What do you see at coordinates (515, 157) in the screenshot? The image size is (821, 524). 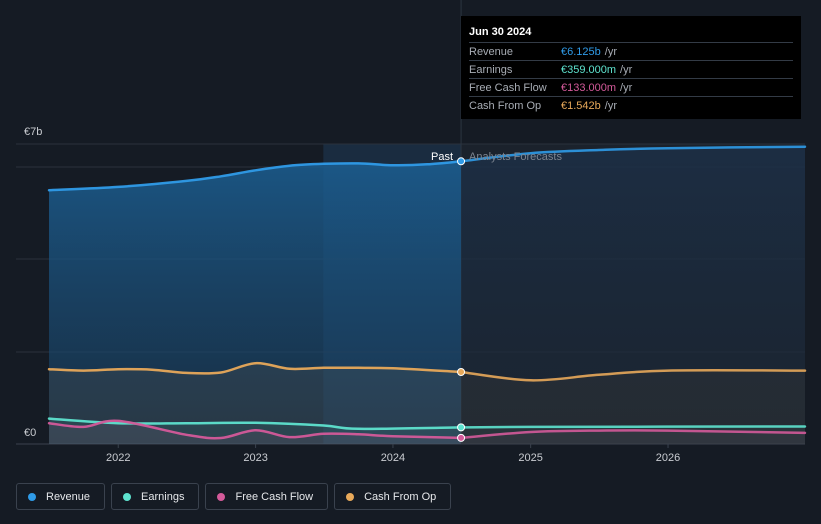 I see `forecast-label: Analysts Forecasts` at bounding box center [515, 157].